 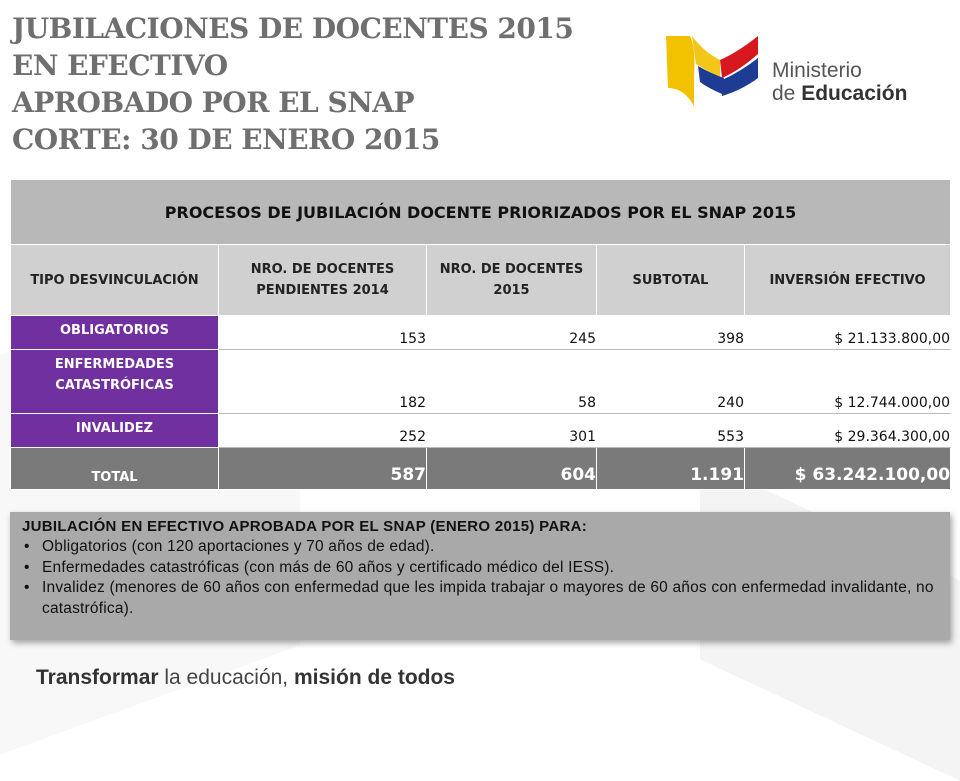 What do you see at coordinates (847, 332) in the screenshot?
I see `cell-investment: $ 21.133.800,00` at bounding box center [847, 332].